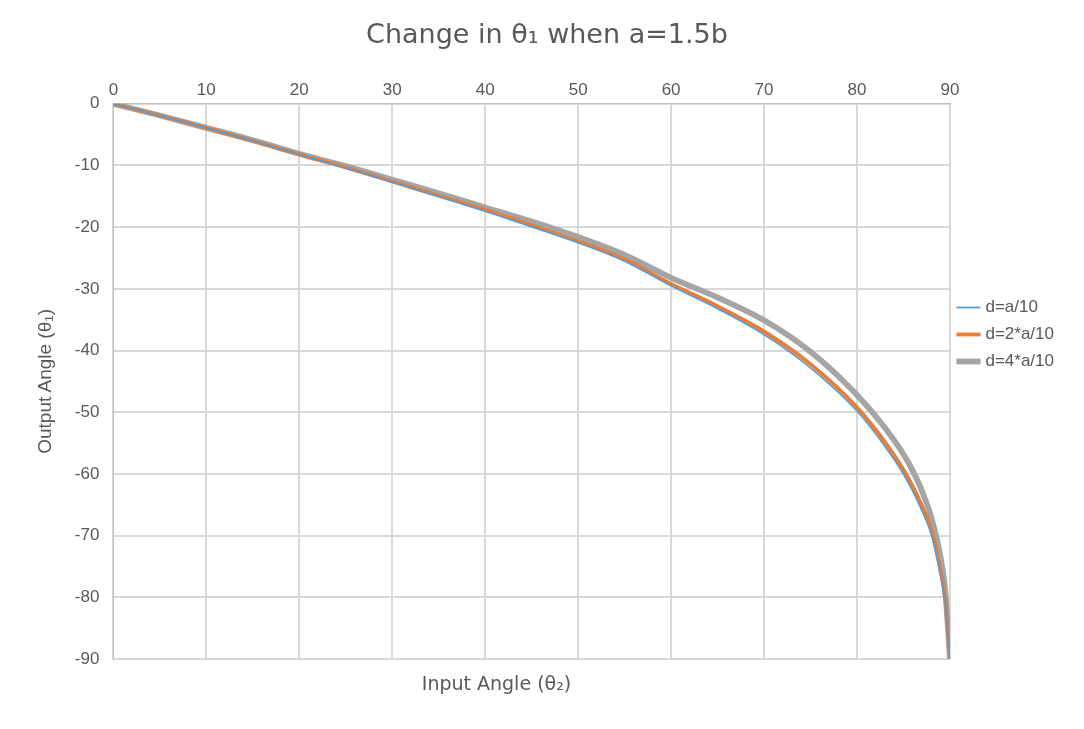 The width and height of the screenshot is (1084, 729). What do you see at coordinates (44, 381) in the screenshot?
I see `y-axis-title: Output Angle (θ₁)` at bounding box center [44, 381].